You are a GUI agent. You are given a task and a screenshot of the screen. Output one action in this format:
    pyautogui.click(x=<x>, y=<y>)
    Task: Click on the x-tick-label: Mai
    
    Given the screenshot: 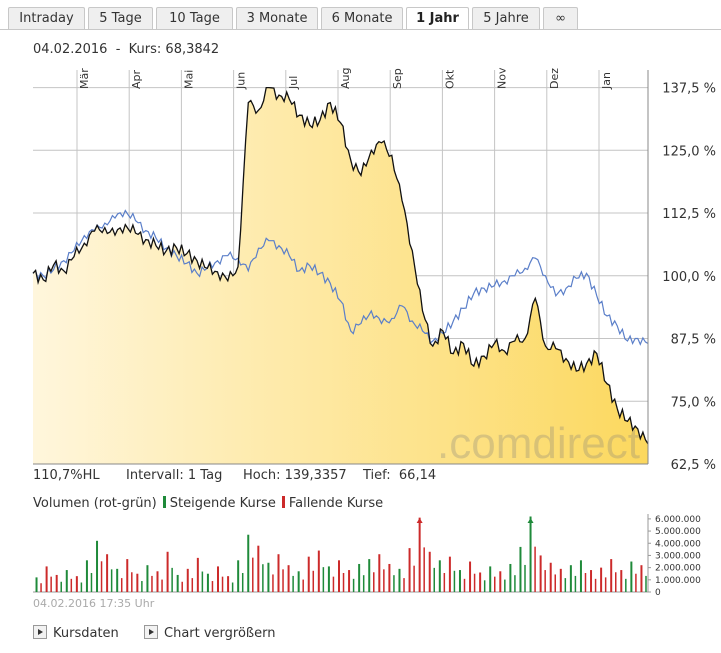 What is the action you would take?
    pyautogui.click(x=188, y=79)
    